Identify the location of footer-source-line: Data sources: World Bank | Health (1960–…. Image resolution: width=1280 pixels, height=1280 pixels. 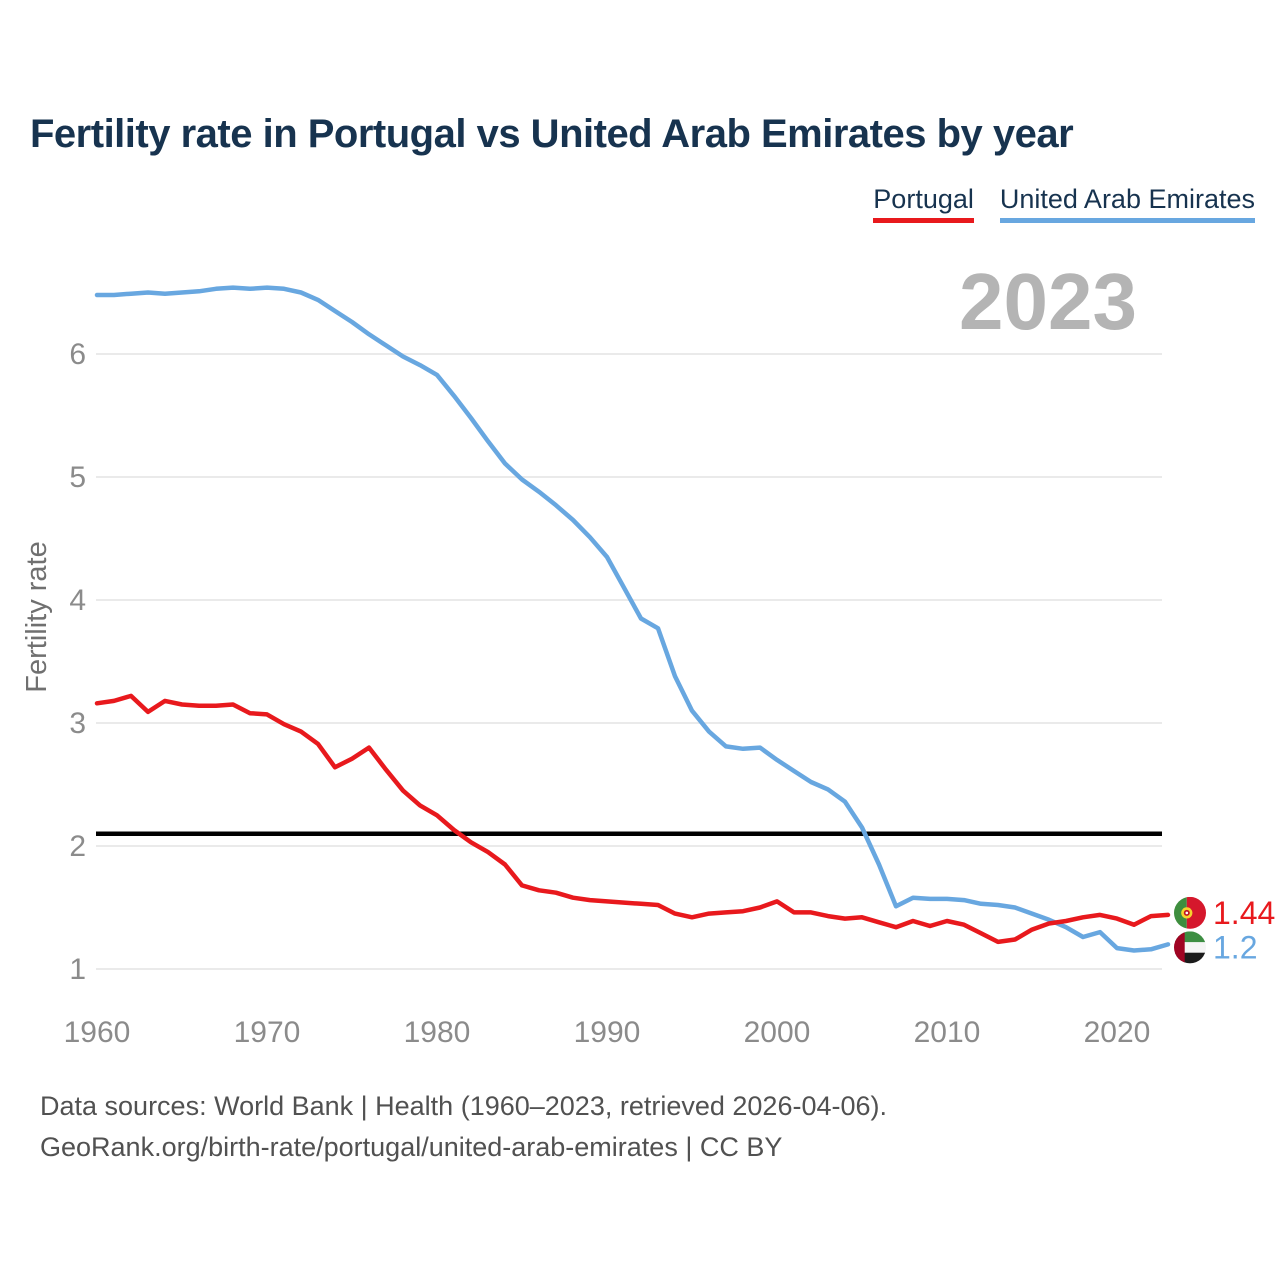
(463, 1106).